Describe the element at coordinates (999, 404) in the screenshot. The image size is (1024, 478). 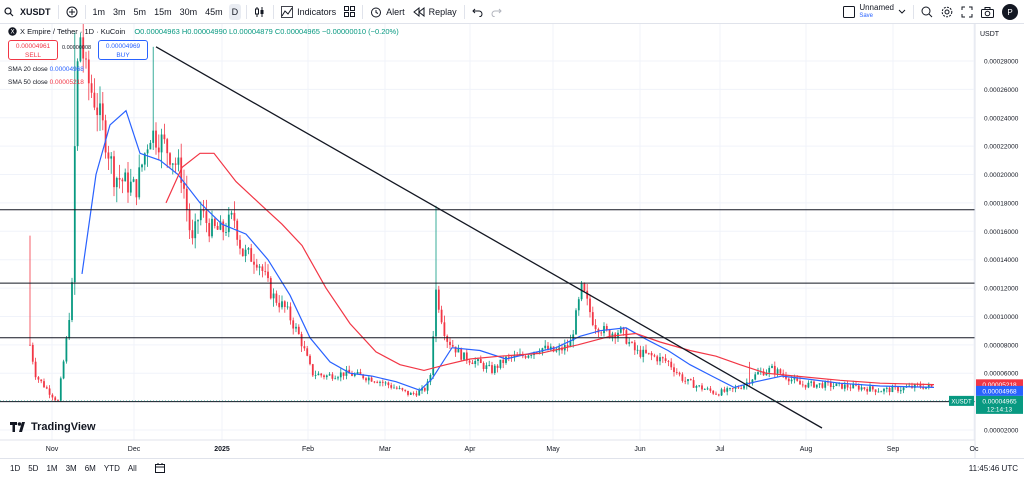
I see `last-price-tag` at that location.